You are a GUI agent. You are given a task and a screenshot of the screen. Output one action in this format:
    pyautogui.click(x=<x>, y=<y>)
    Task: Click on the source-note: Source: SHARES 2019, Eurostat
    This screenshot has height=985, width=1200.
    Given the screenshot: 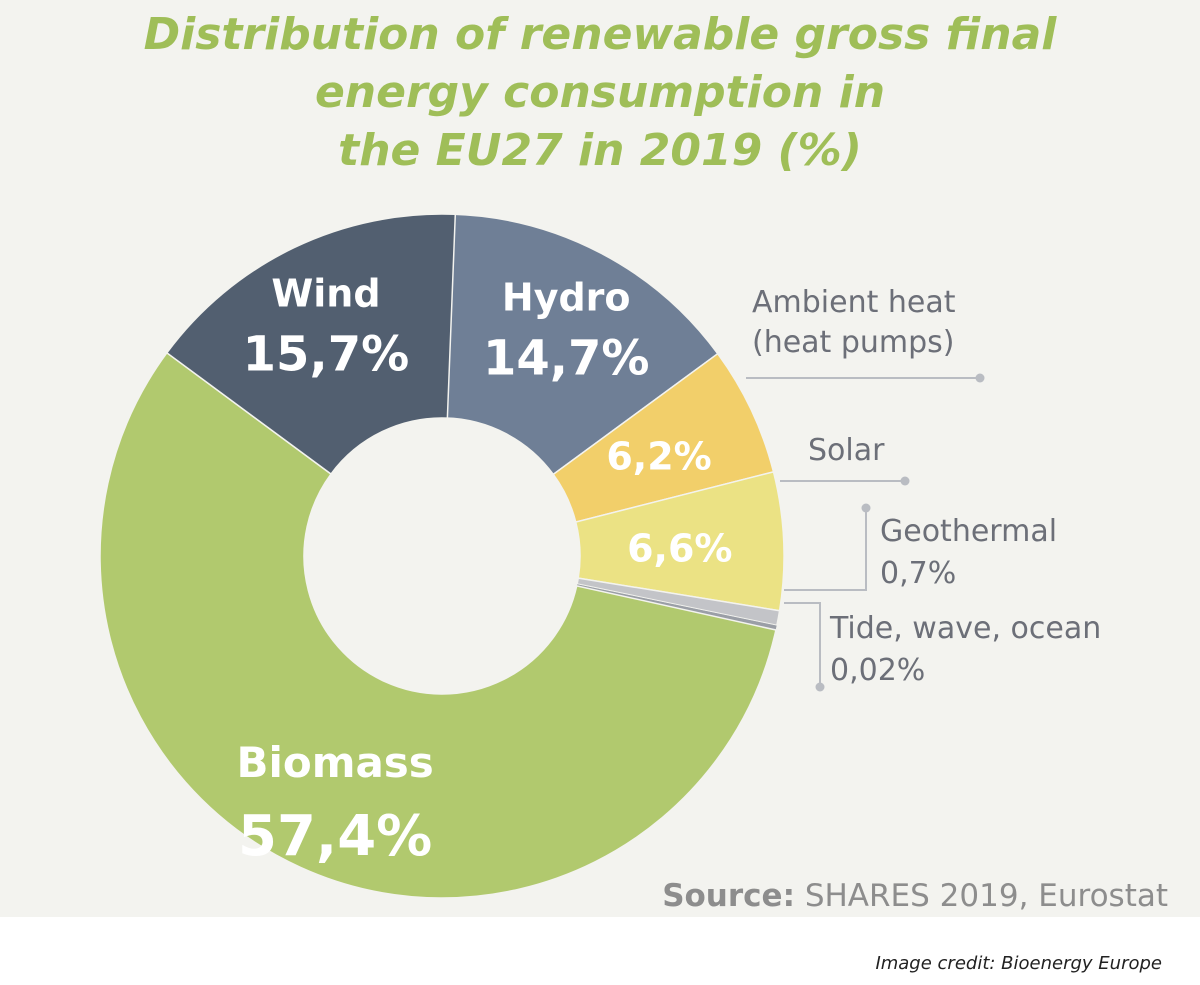 What is the action you would take?
    pyautogui.click(x=915, y=896)
    